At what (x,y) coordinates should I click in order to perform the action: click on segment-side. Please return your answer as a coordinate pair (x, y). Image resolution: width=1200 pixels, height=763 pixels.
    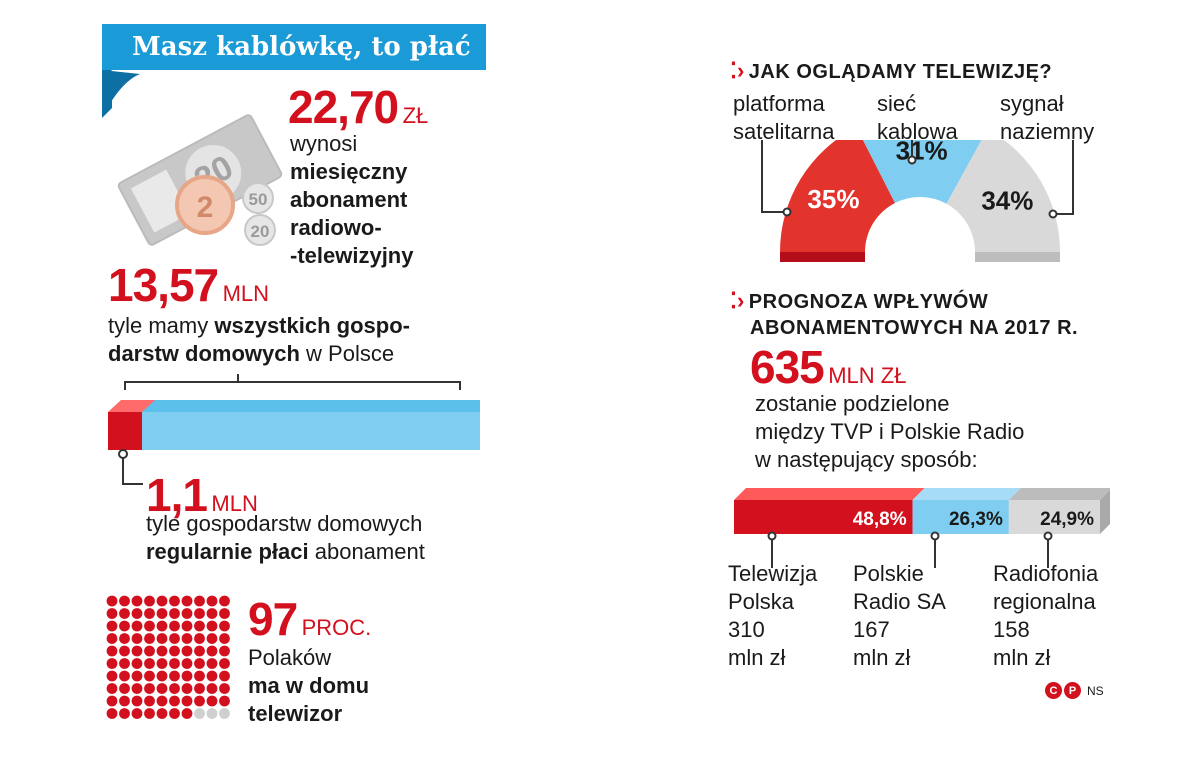
    Looking at the image, I should click on (1105, 512).